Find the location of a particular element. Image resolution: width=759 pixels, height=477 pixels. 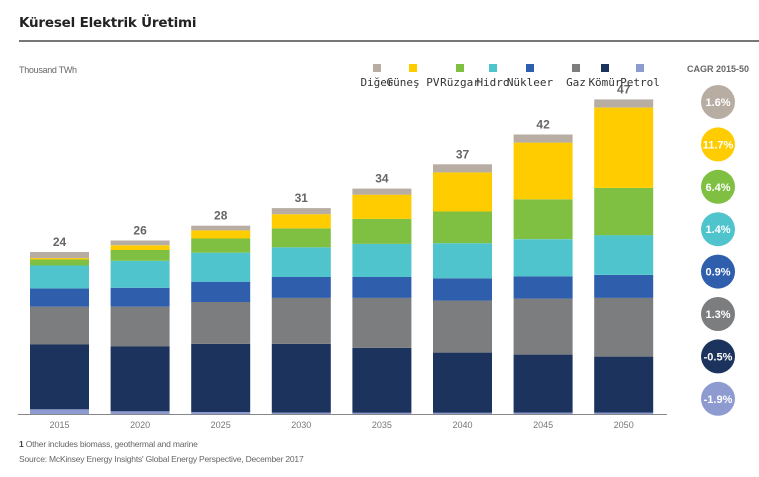

cagr-value-komur: -0.5% is located at coordinates (718, 357).